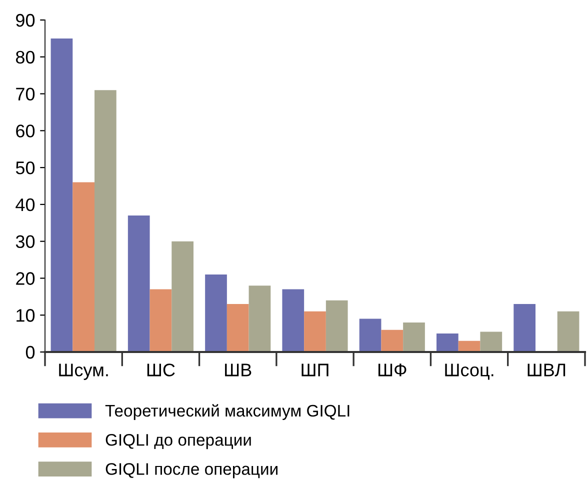 Image resolution: width=588 pixels, height=481 pixels. Describe the element at coordinates (25, 278) in the screenshot. I see `y-tick-label: 20` at that location.